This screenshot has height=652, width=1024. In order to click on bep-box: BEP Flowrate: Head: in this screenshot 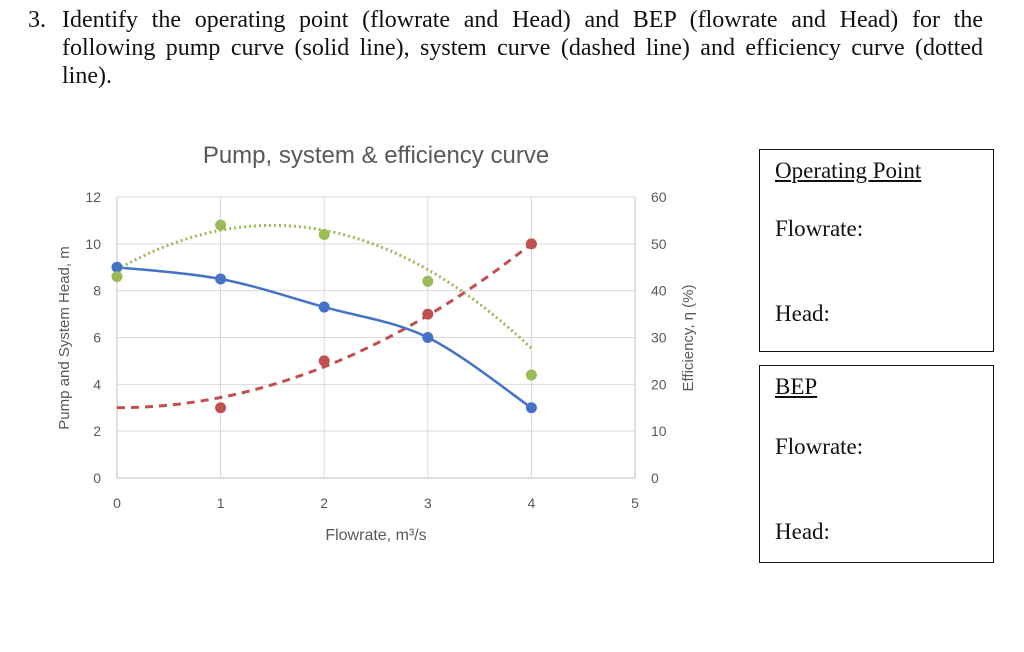, I will do `click(876, 464)`.